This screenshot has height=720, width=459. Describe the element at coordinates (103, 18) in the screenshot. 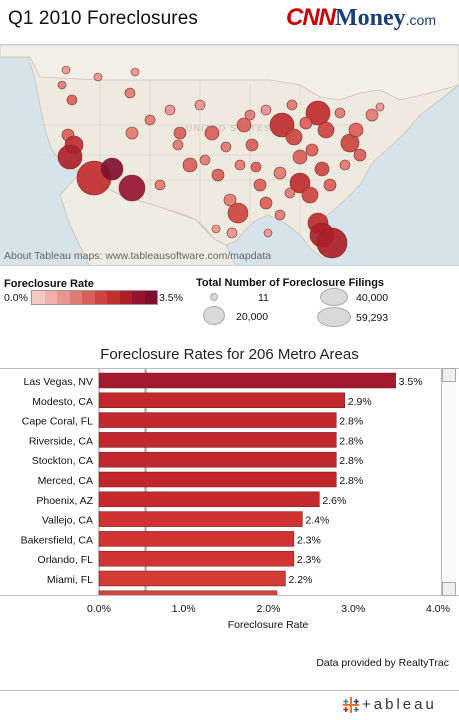

I see `page-title: Q1 2010 Foreclosures` at that location.